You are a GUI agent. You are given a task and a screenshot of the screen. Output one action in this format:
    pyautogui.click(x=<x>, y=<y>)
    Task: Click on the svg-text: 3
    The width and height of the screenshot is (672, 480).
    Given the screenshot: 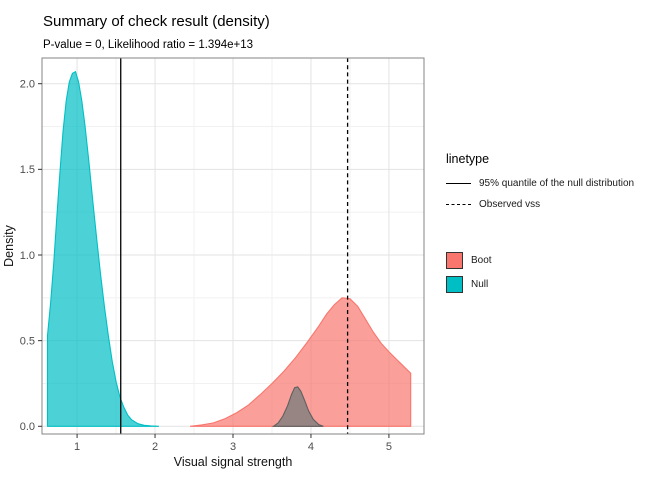 What is the action you would take?
    pyautogui.click(x=233, y=447)
    